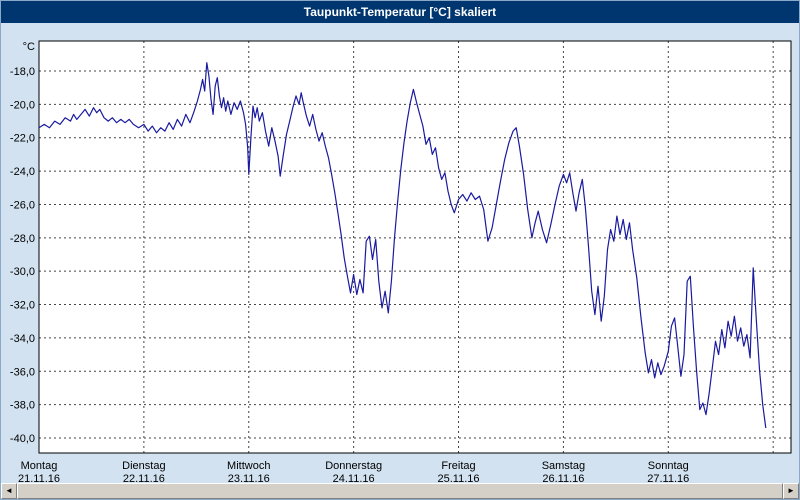  I want to click on y-tick-label: -36,0, so click(22, 372).